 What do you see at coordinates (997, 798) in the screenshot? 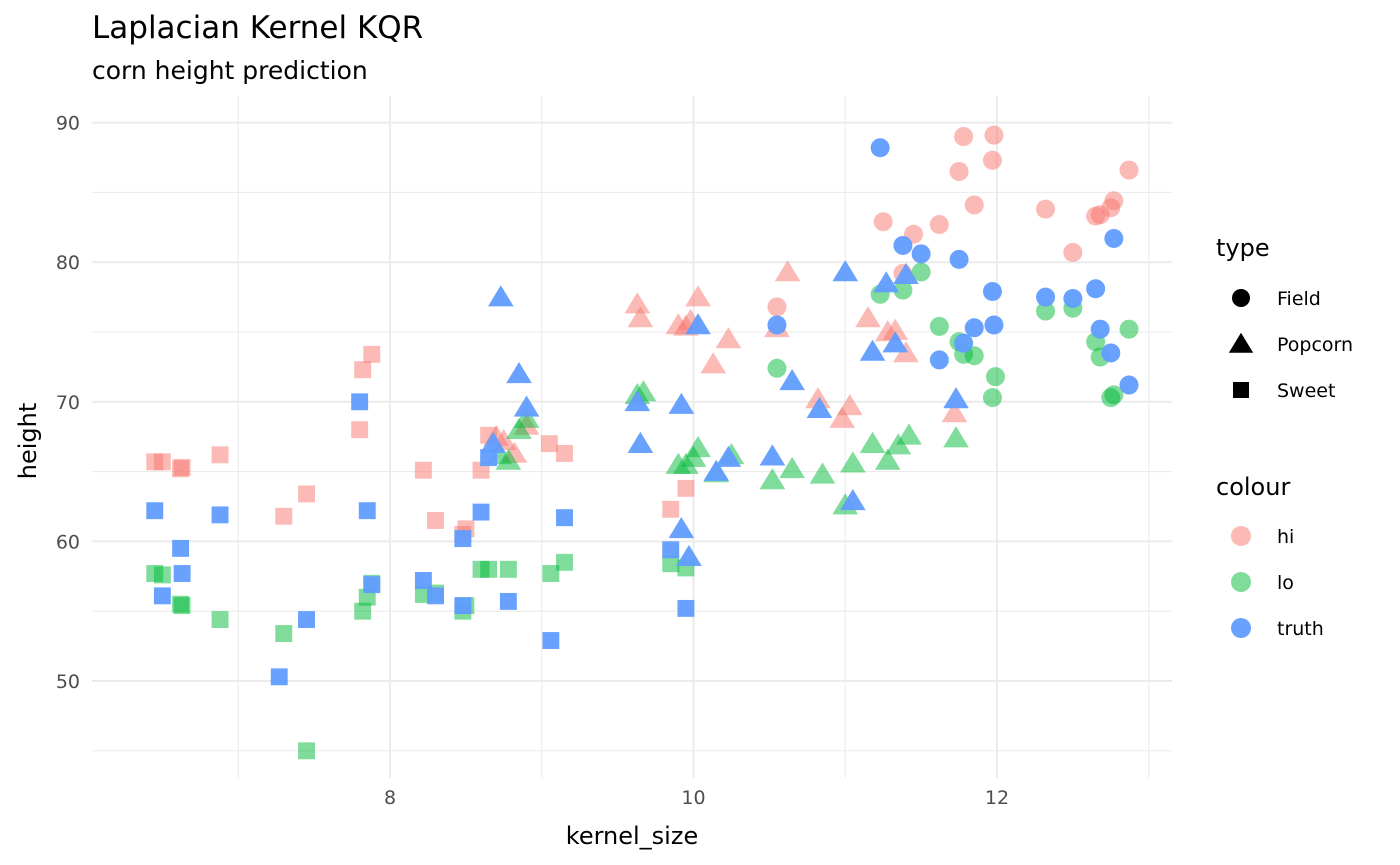
I see `x-tick-label: 12` at bounding box center [997, 798].